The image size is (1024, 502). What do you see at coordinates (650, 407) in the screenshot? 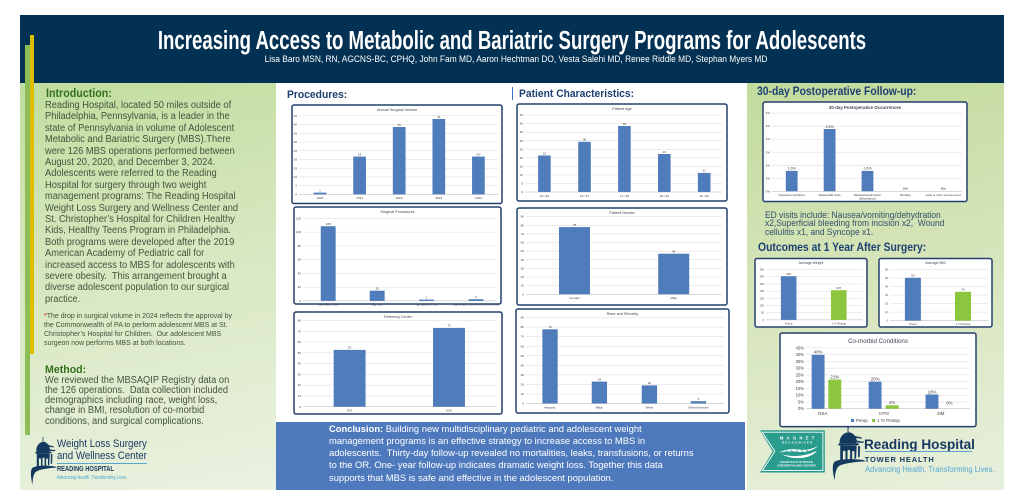
I see `svg-text: White` at bounding box center [650, 407].